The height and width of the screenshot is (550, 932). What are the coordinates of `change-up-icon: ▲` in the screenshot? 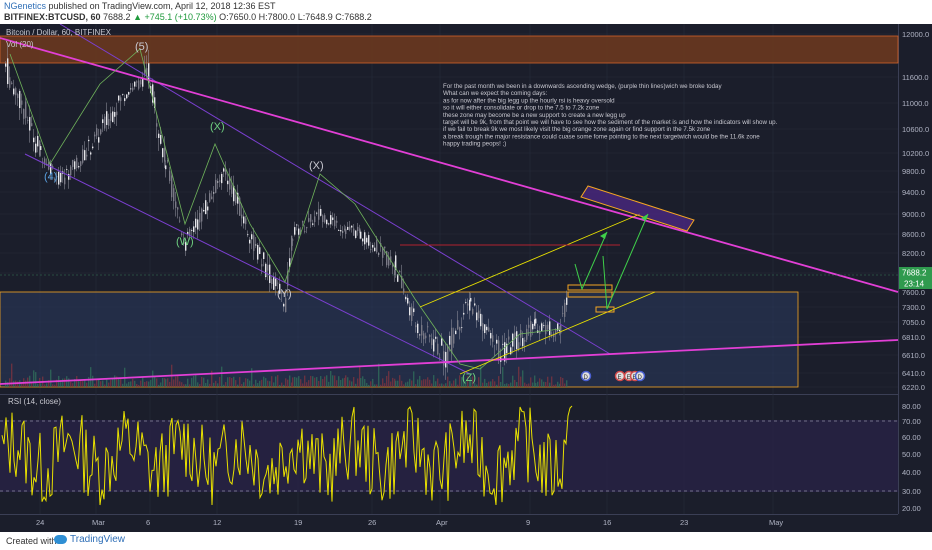 It's located at (137, 17).